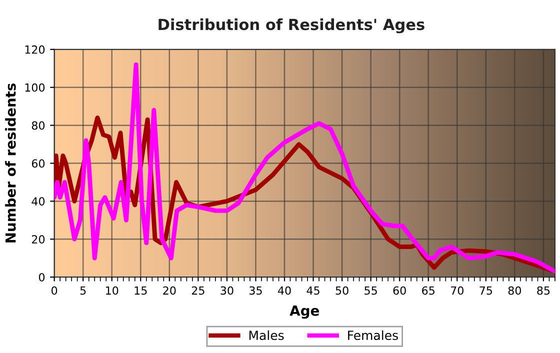 The image size is (560, 353). I want to click on y-tick-label: 0, so click(41, 277).